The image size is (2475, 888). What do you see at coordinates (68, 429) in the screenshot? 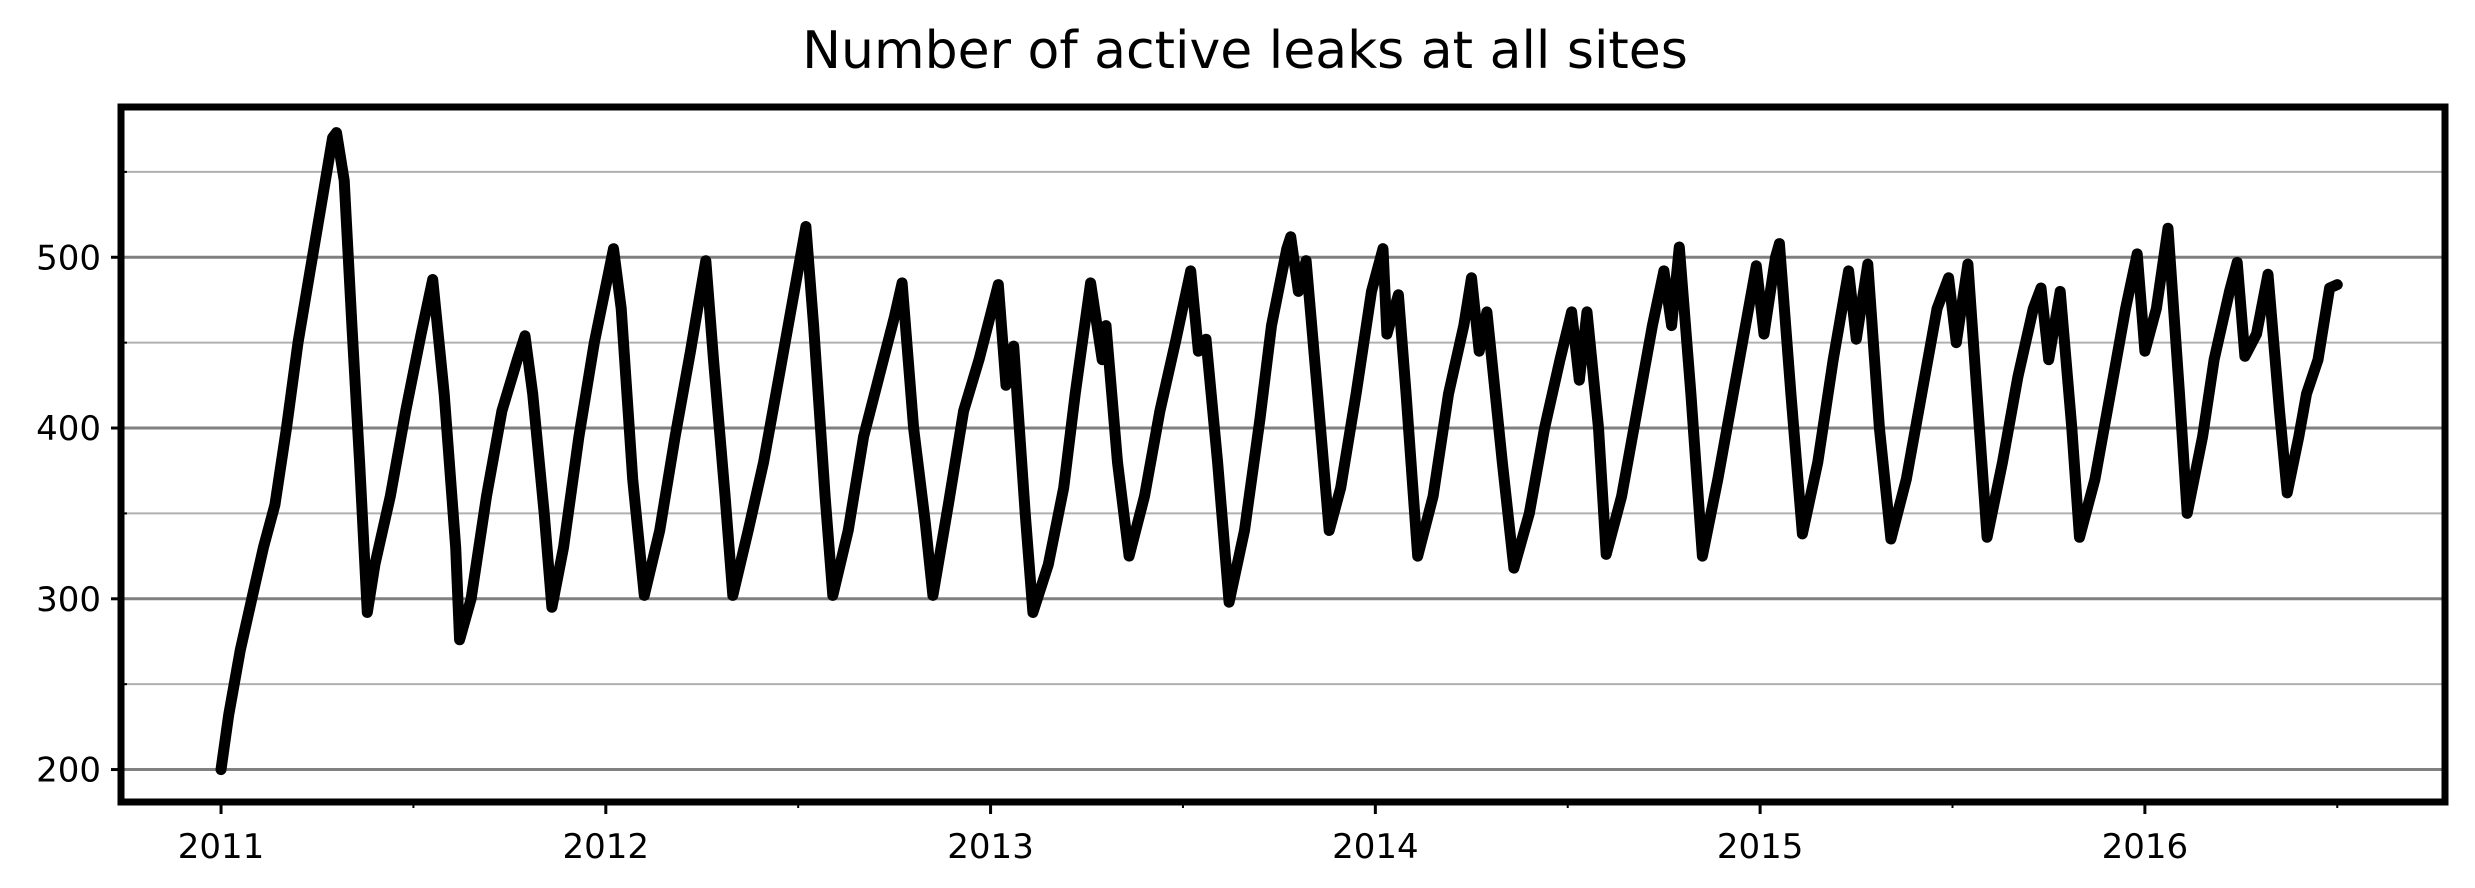
I see `y-tick-label: 400` at bounding box center [68, 429].